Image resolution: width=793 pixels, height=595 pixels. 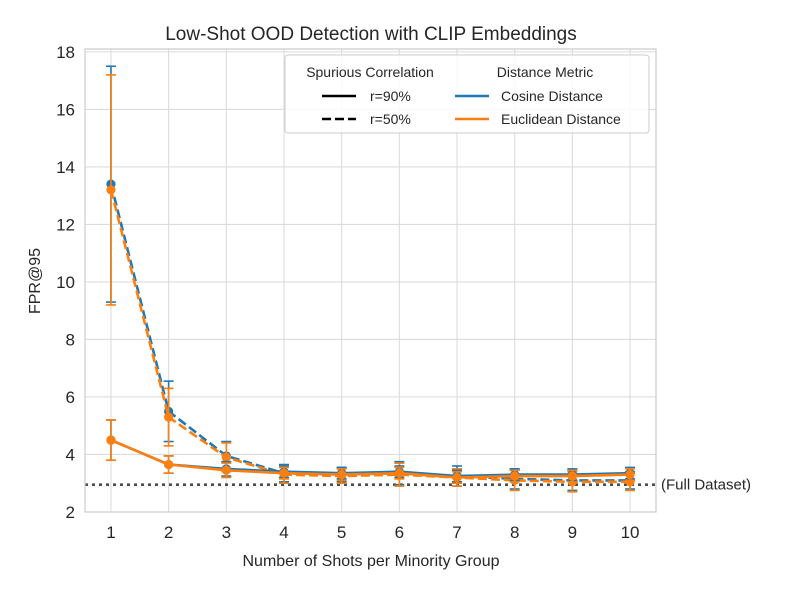 I want to click on y-tick-label: 8, so click(x=70, y=339).